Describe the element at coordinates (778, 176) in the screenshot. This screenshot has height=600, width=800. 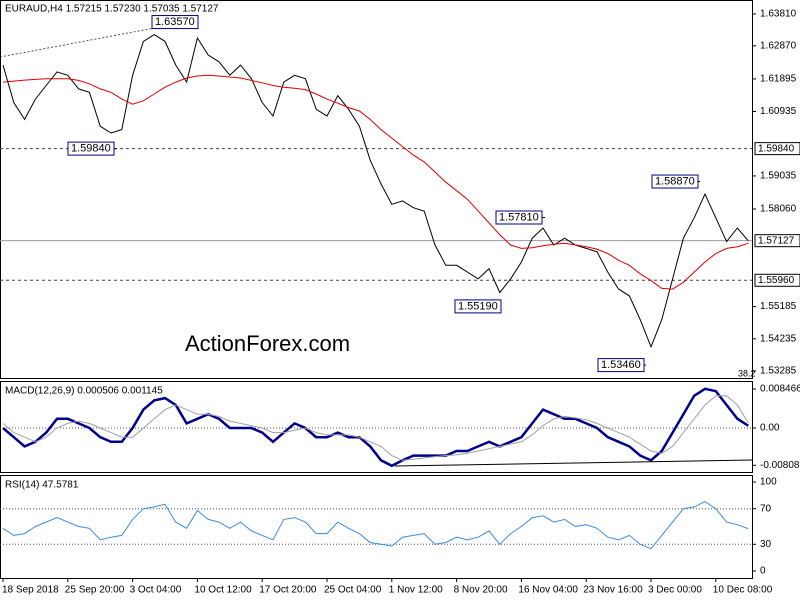
I see `y-tick-label: 1.59035` at that location.